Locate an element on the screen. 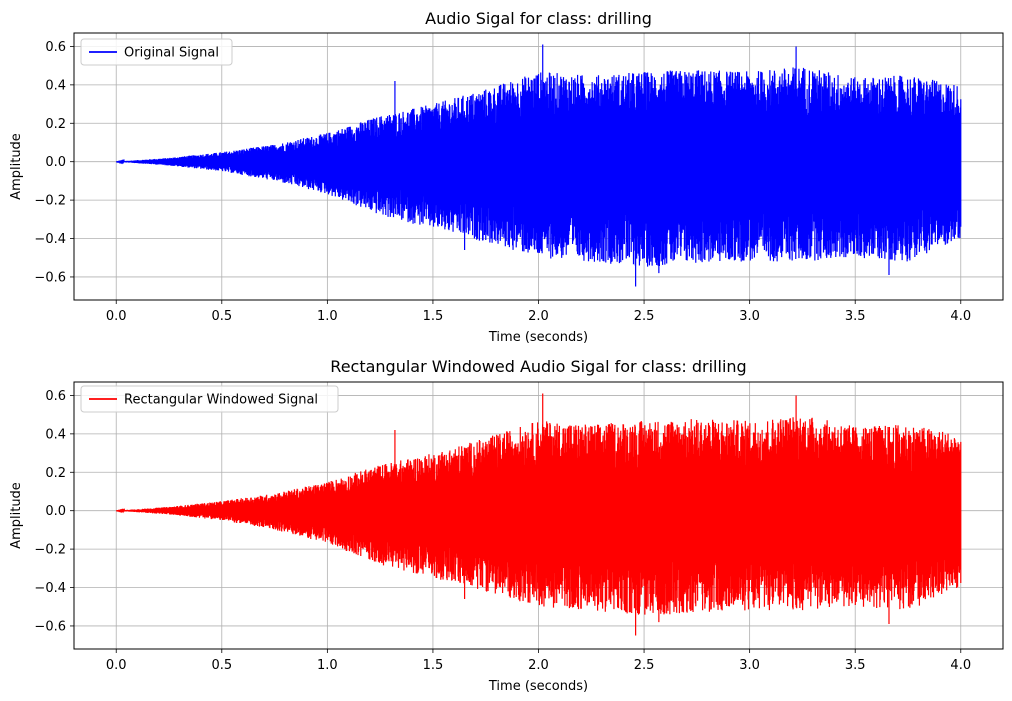 The height and width of the screenshot is (701, 1012). legend: Rectangular Windowed Signal is located at coordinates (209, 399).